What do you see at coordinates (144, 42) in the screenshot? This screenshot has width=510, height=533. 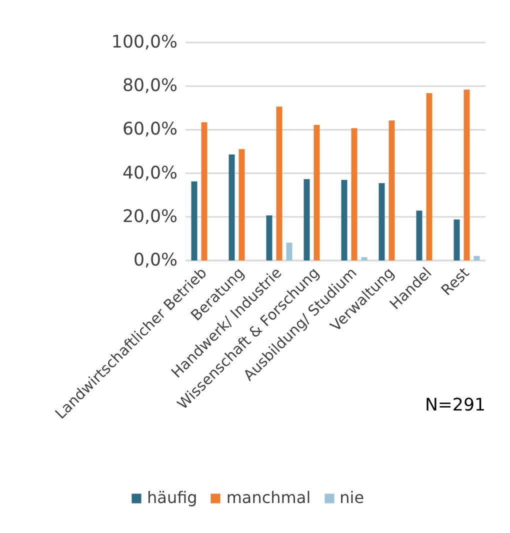 I see `y-tick-label: 100,0%` at bounding box center [144, 42].